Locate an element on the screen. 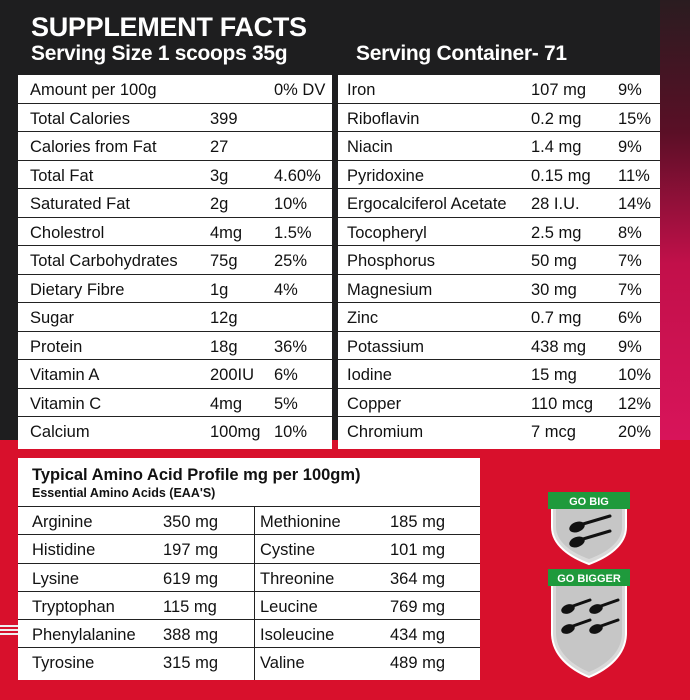  nutrient-dv: 25% is located at coordinates (291, 261).